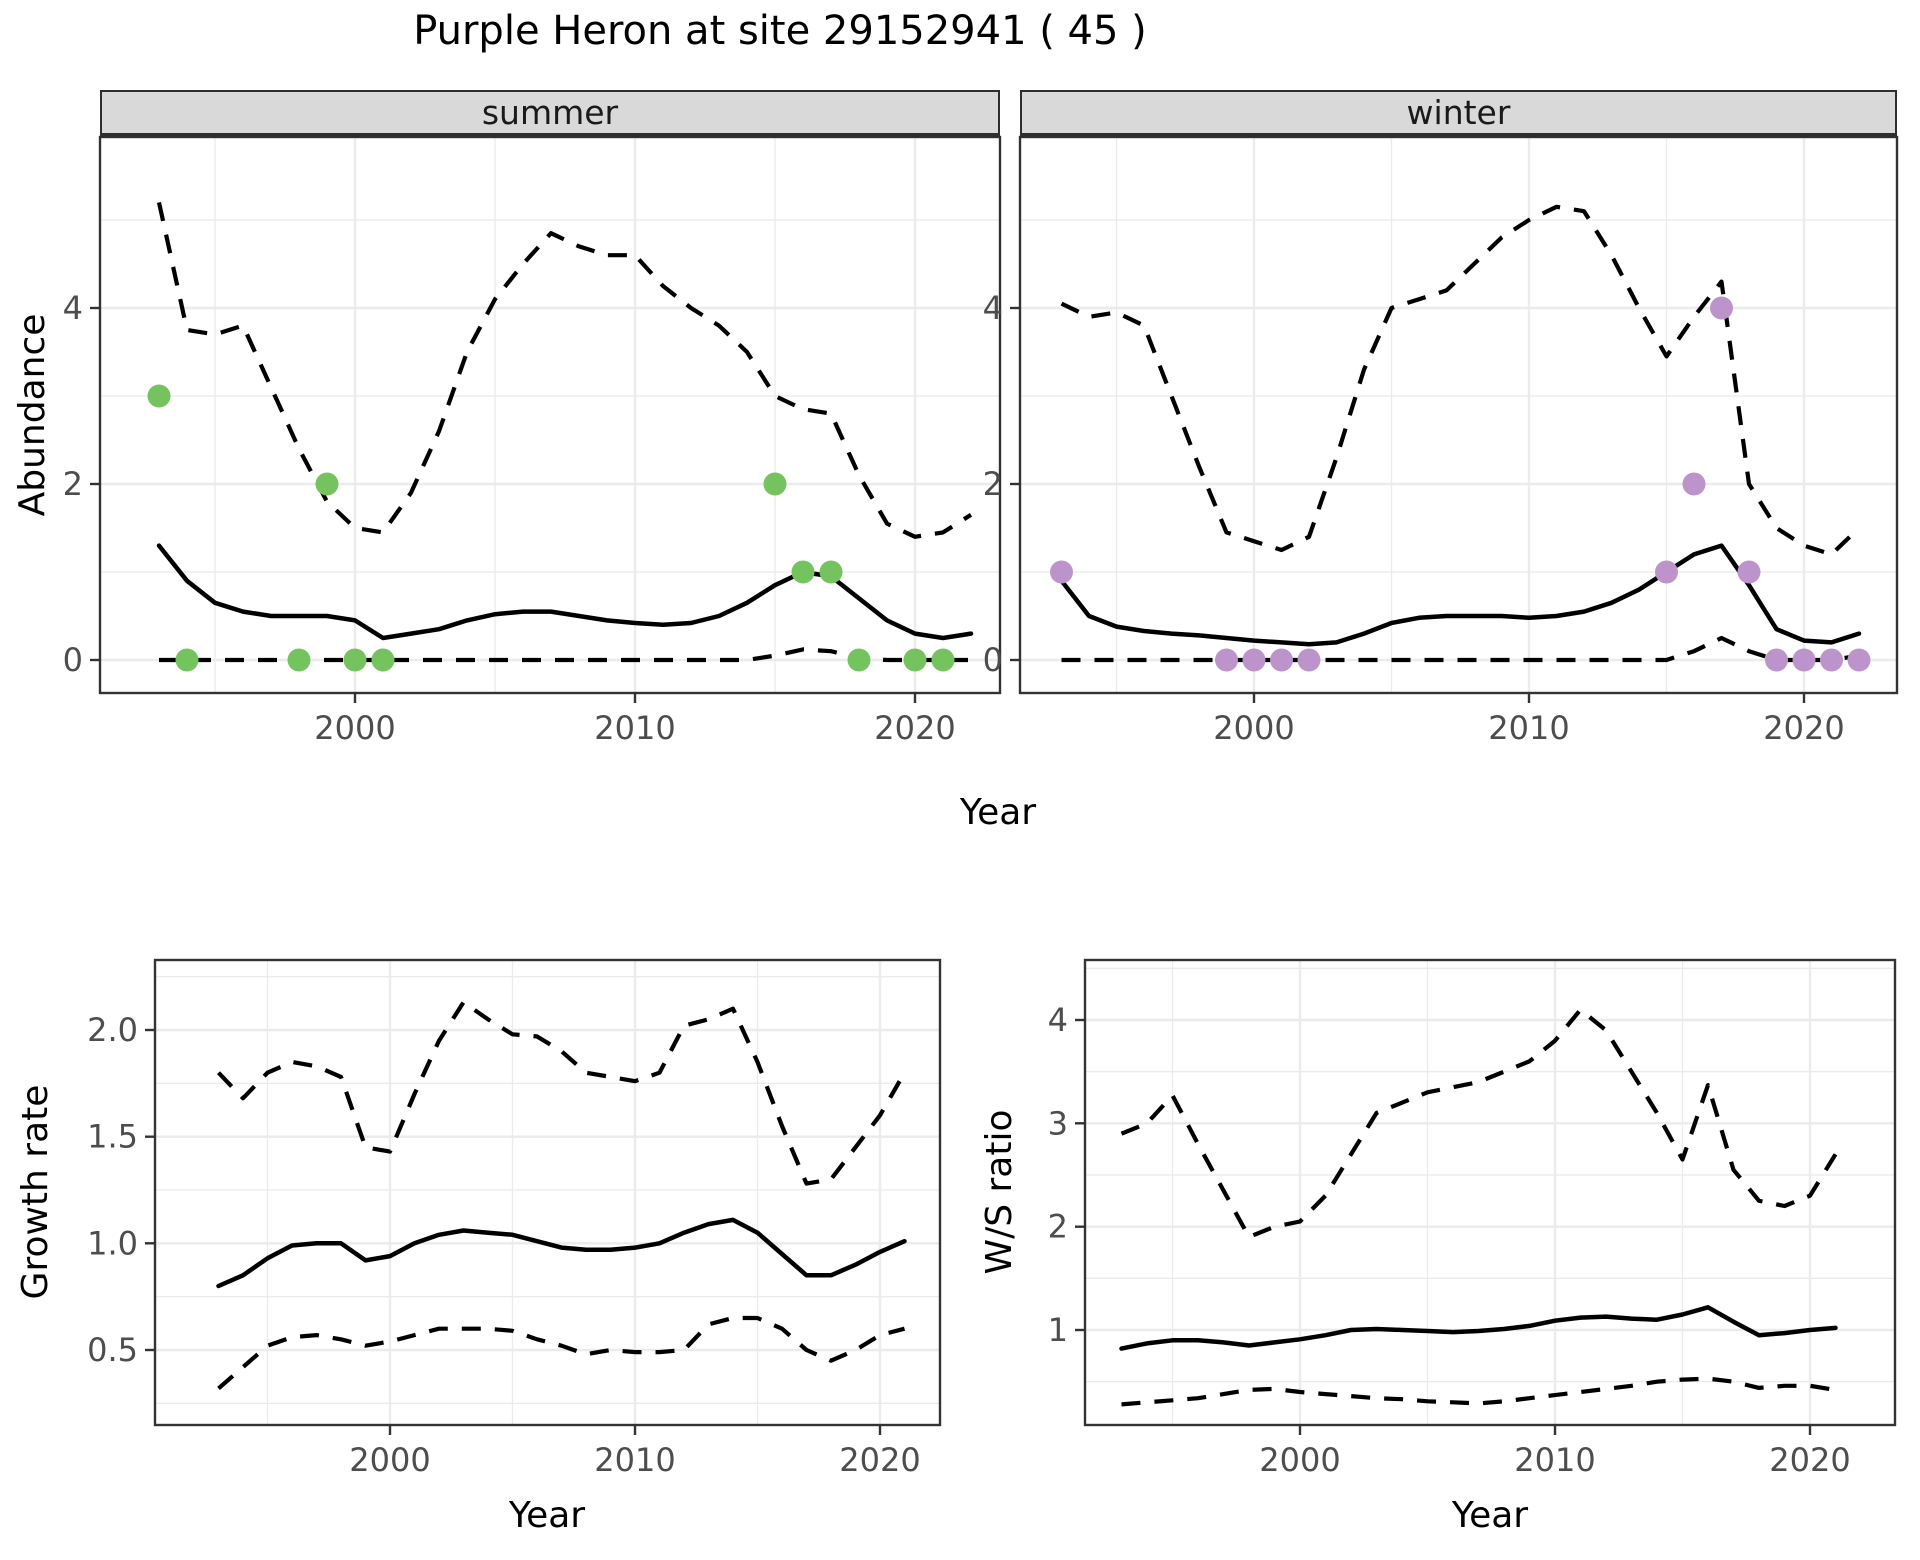 The width and height of the screenshot is (1920, 1560). I want to click on ws-ratio-panel: 2000 2010 2020 1 2 3 4, so click(1472, 1218).